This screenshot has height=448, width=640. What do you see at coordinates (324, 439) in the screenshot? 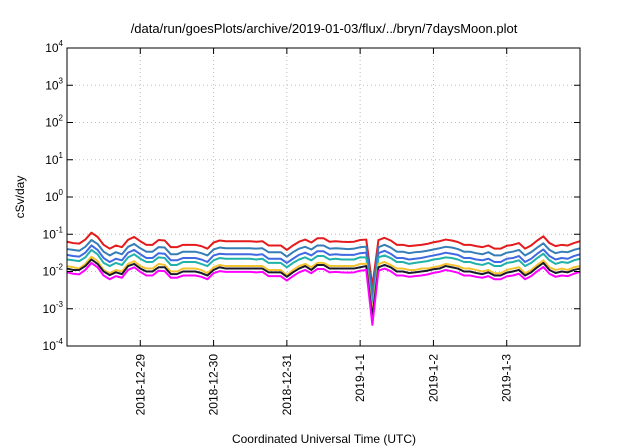
I see `x-axis-label: Coordinated Universal Time (UTC)` at bounding box center [324, 439].